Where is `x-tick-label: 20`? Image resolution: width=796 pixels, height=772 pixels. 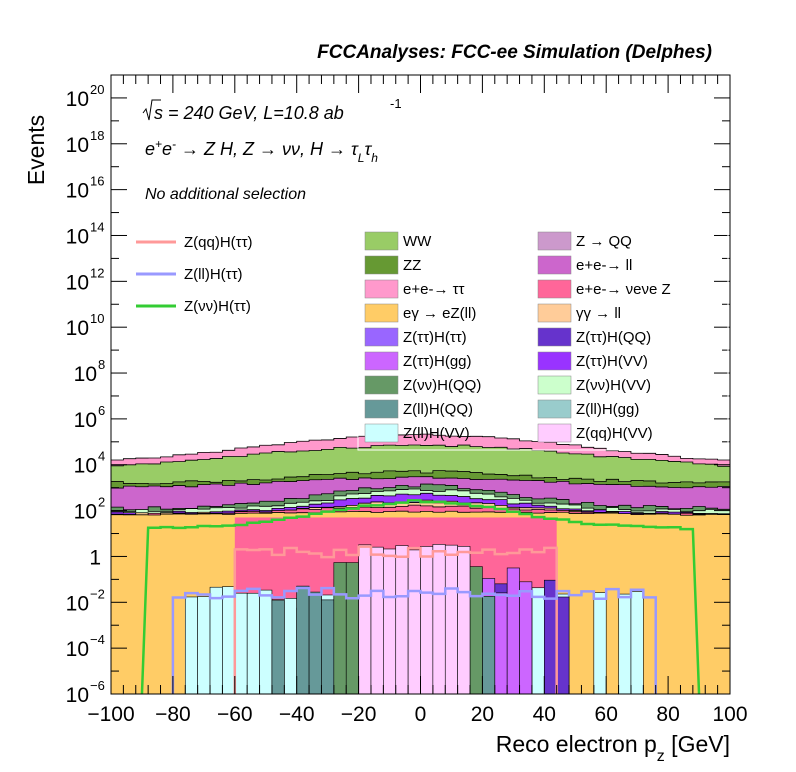 x-tick-label: 20 is located at coordinates (482, 714).